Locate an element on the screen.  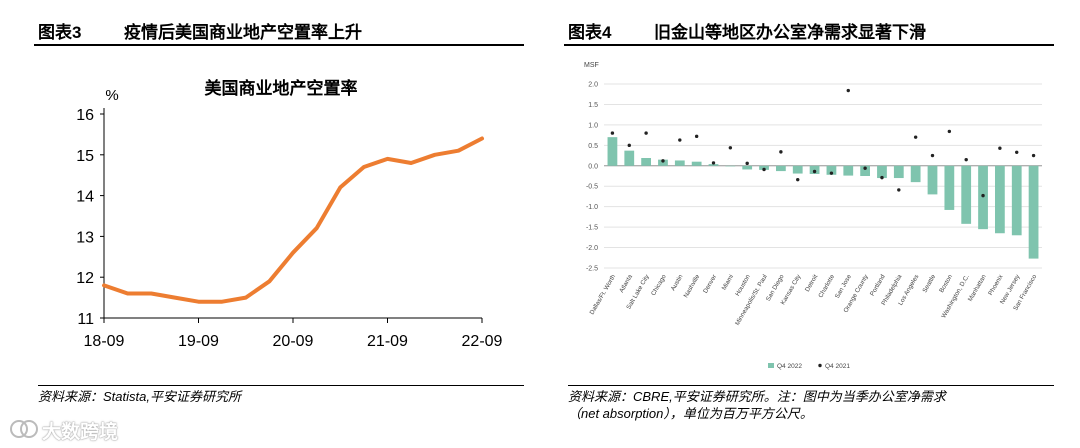
category-label: Chicago is located at coordinates (659, 285).